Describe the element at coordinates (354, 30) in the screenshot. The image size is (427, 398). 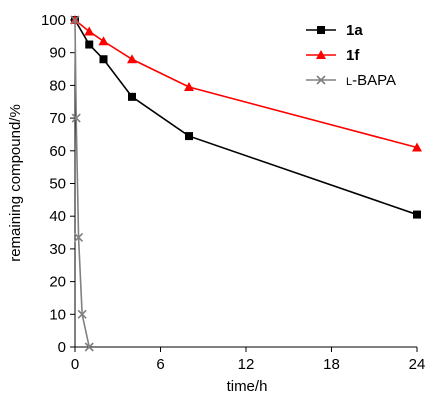
I see `legend-label-1a: 1a` at that location.